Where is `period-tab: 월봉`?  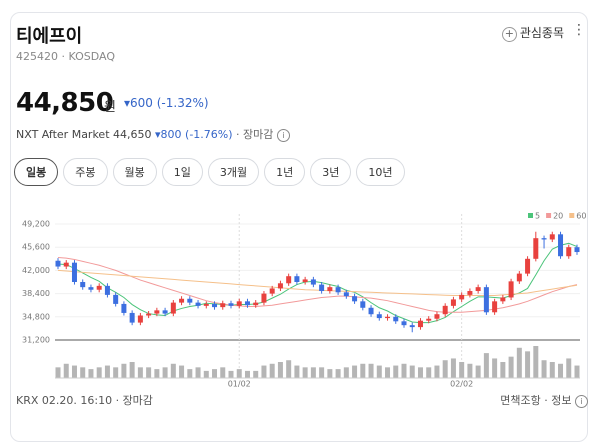 period-tab: 월봉 is located at coordinates (134, 172).